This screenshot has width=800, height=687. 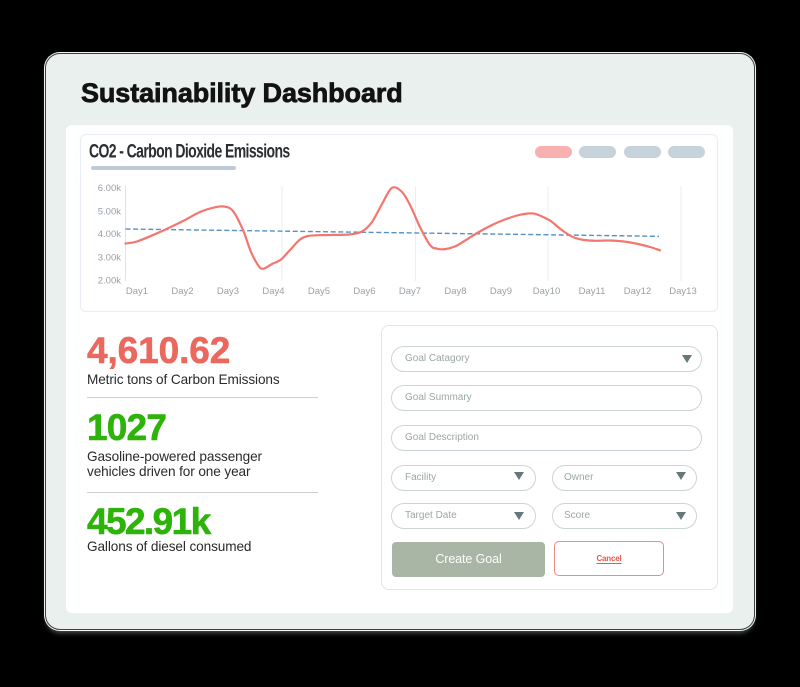 I want to click on svg-text: 4.00k, so click(x=109, y=234).